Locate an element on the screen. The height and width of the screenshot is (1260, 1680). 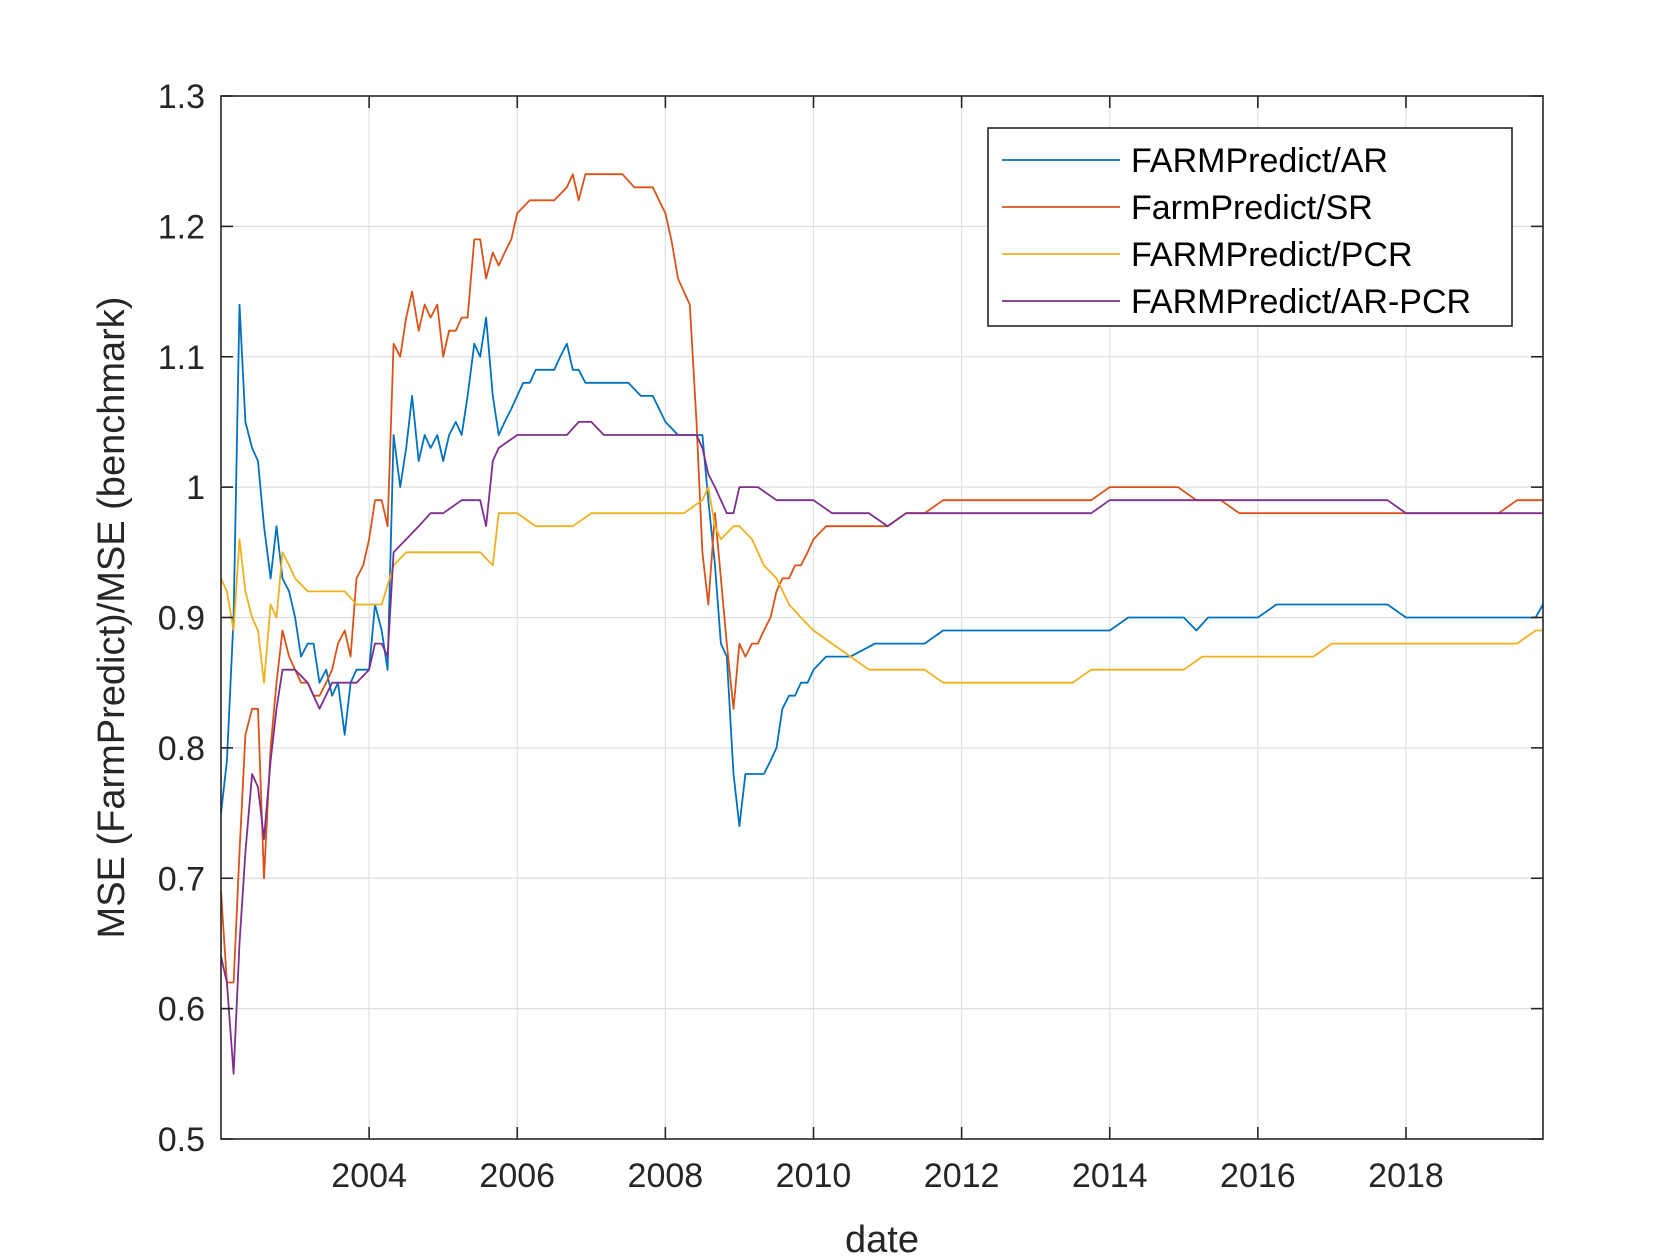
y-tick-label: 0.7 is located at coordinates (181, 879).